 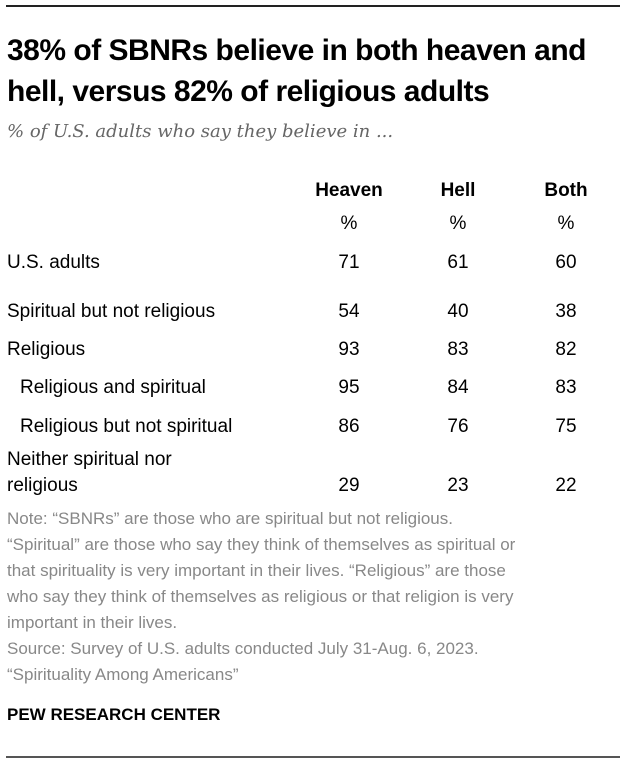 What do you see at coordinates (113, 387) in the screenshot?
I see `row-label: Religious and spiritual` at bounding box center [113, 387].